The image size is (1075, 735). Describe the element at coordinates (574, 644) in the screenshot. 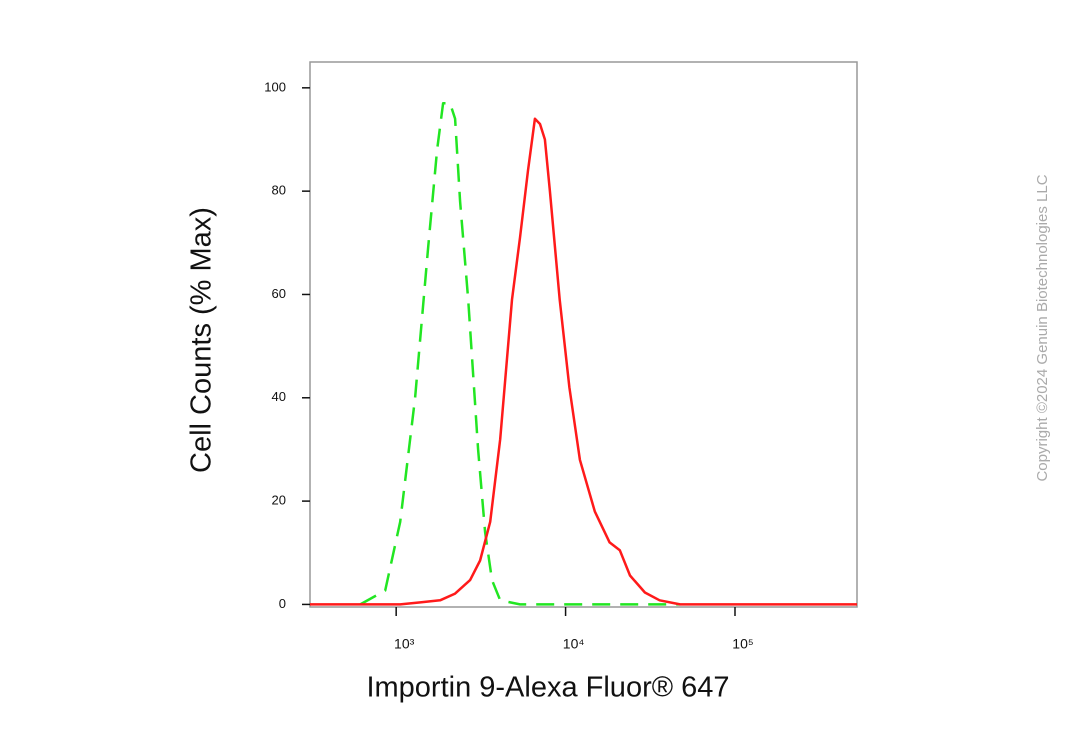

I see `x-tick-label: 10⁴` at that location.